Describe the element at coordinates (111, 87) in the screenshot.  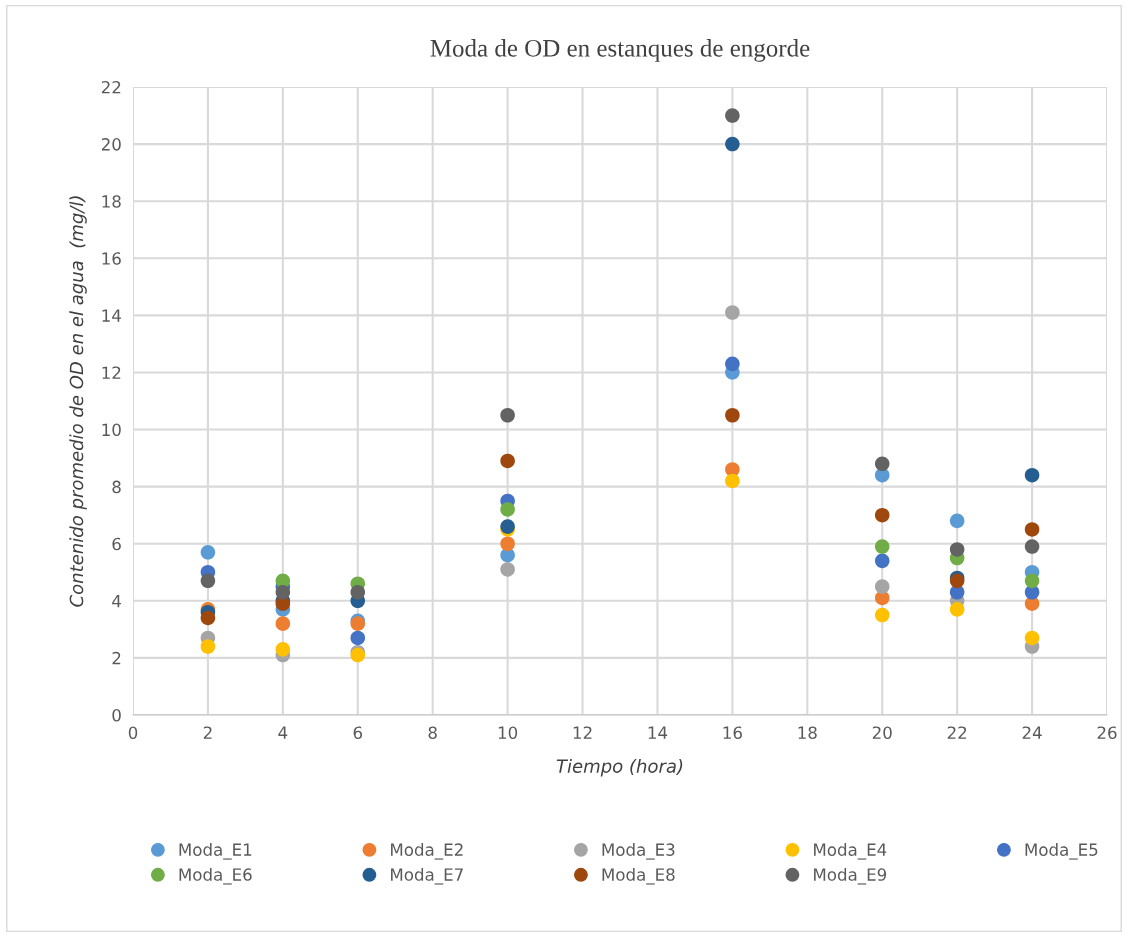
I see `y-tick-label: 22` at that location.